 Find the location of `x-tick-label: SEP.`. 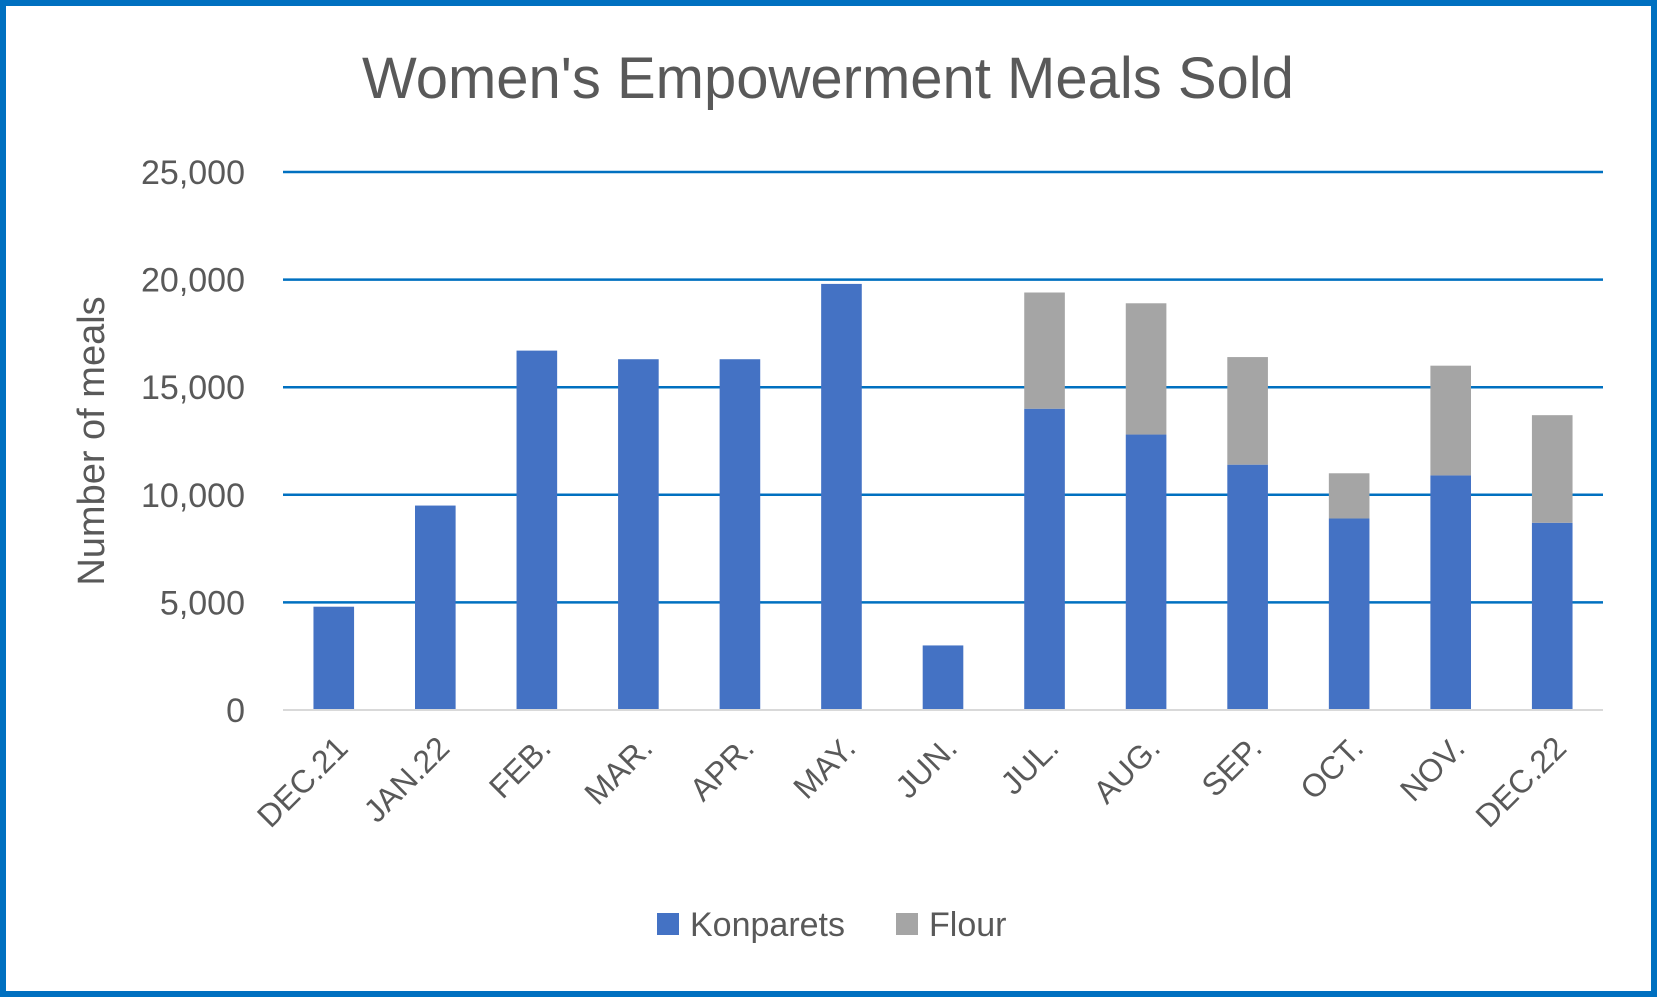

x-tick-label: SEP. is located at coordinates (1231, 766).